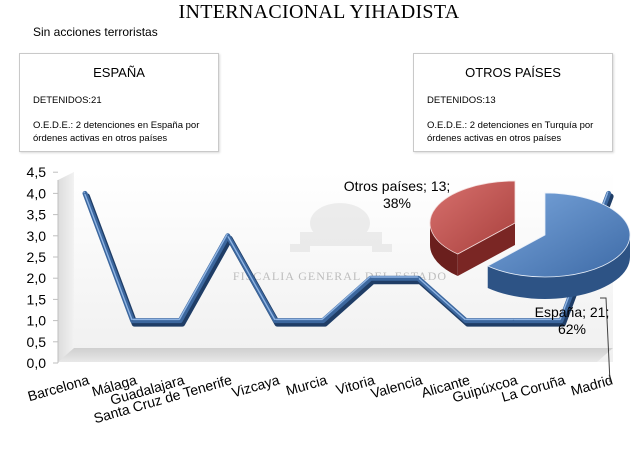 The height and width of the screenshot is (457, 638). What do you see at coordinates (513, 72) in the screenshot?
I see `other-countries-box-heading: OTROS PAÍSES` at bounding box center [513, 72].